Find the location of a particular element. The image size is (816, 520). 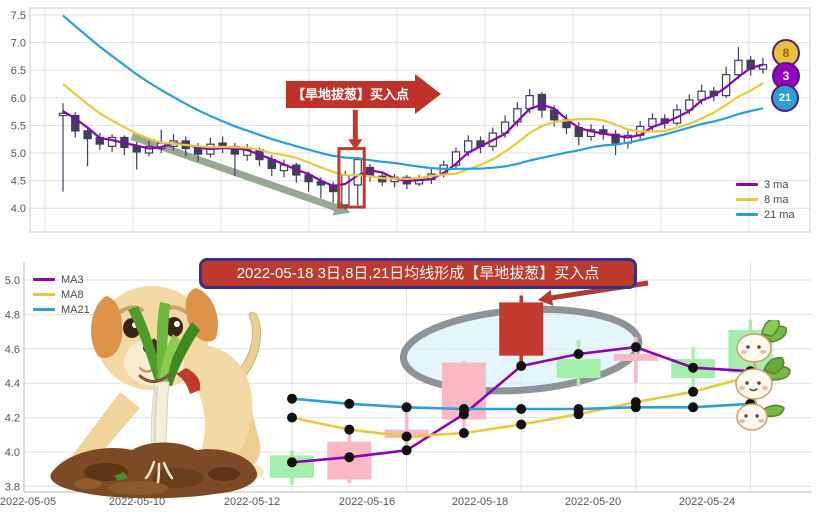

x-tick-label: 2022-05-12 is located at coordinates (252, 502).